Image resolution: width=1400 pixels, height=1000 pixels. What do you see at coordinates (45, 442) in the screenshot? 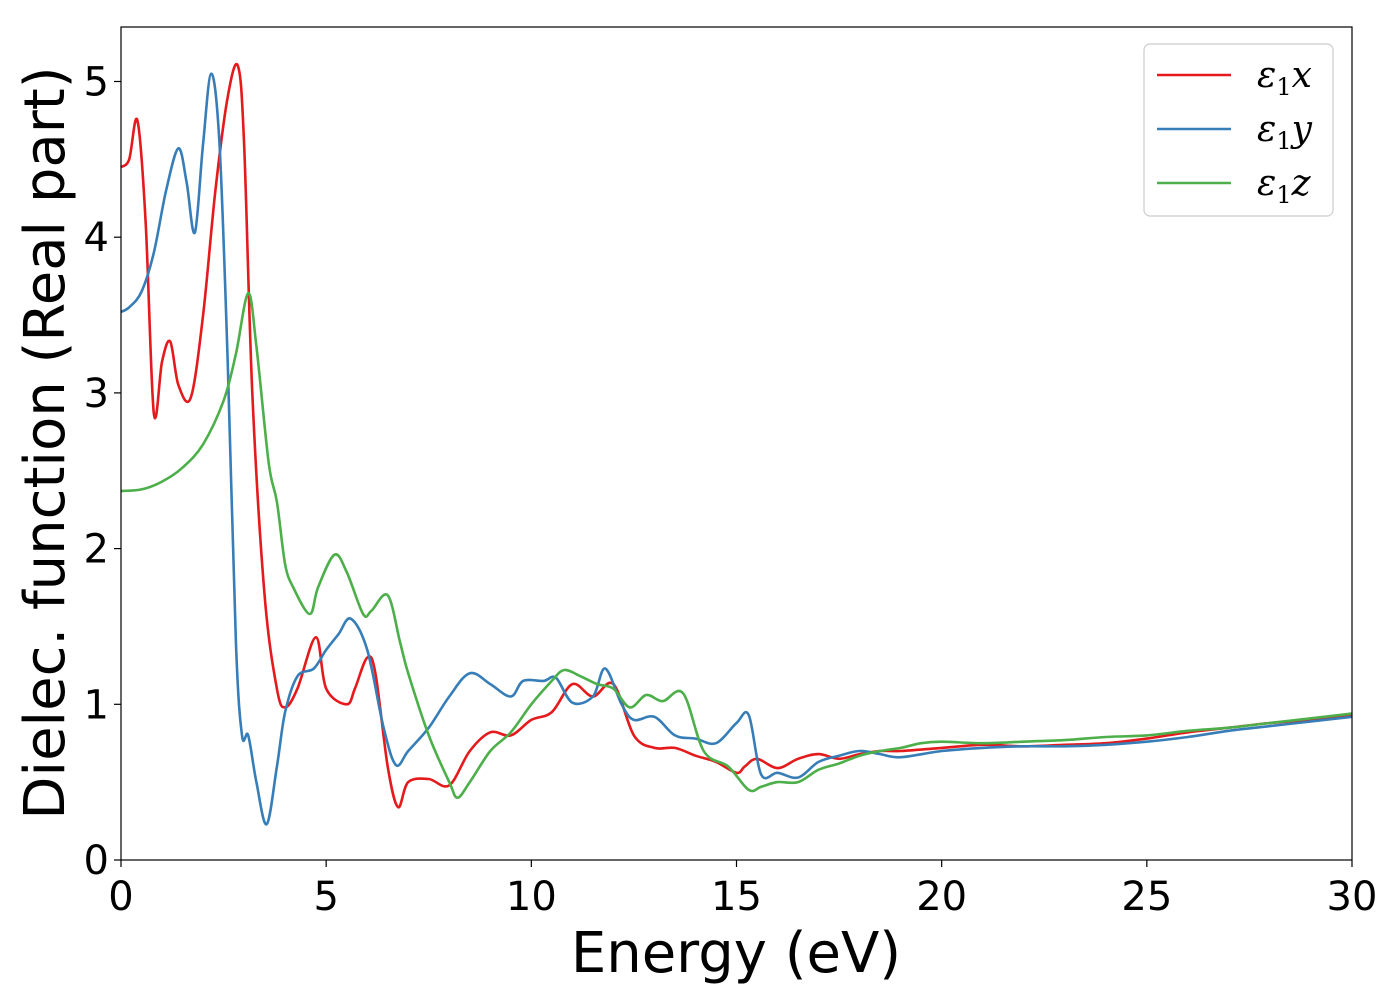
I see `y-axis-title: Dielec. function (Real part)` at bounding box center [45, 442].